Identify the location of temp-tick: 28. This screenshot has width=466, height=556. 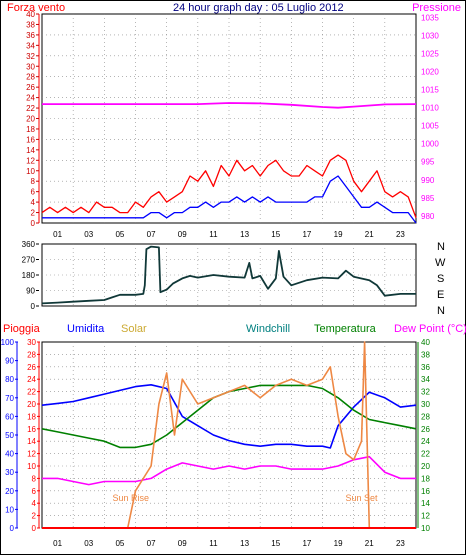
(425, 416).